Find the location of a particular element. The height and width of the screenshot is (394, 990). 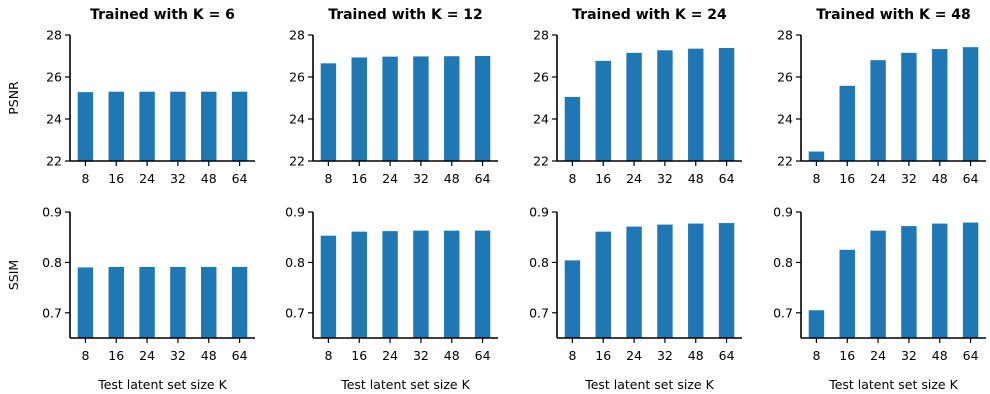

bar-psnr-p1-k24 is located at coordinates (147, 126).